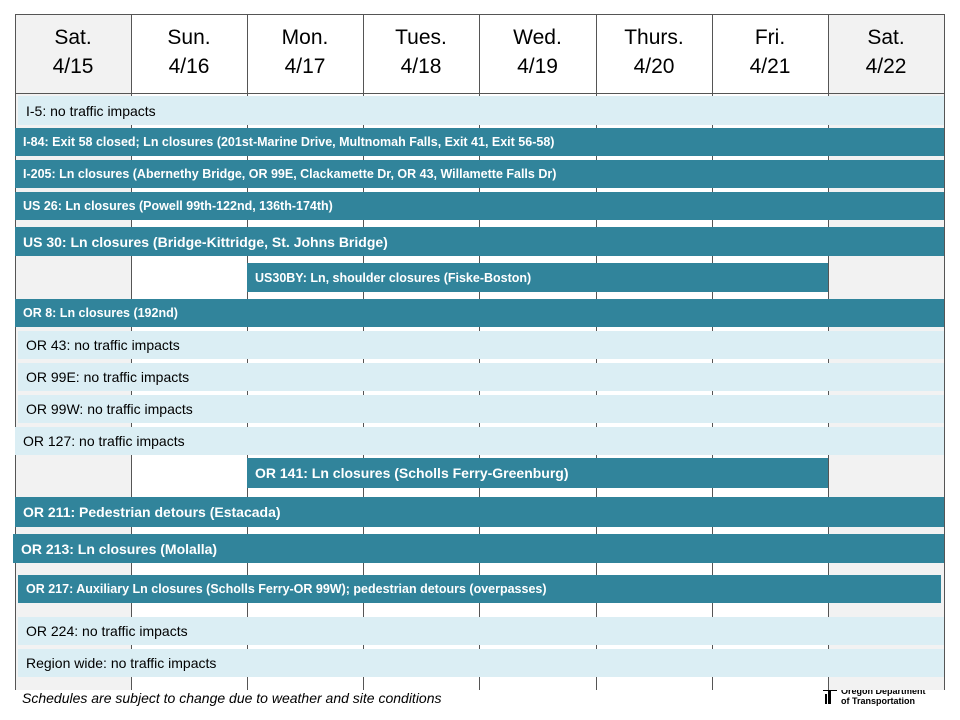 The width and height of the screenshot is (960, 720). Describe the element at coordinates (305, 37) in the screenshot. I see `day-day: Mon.` at that location.